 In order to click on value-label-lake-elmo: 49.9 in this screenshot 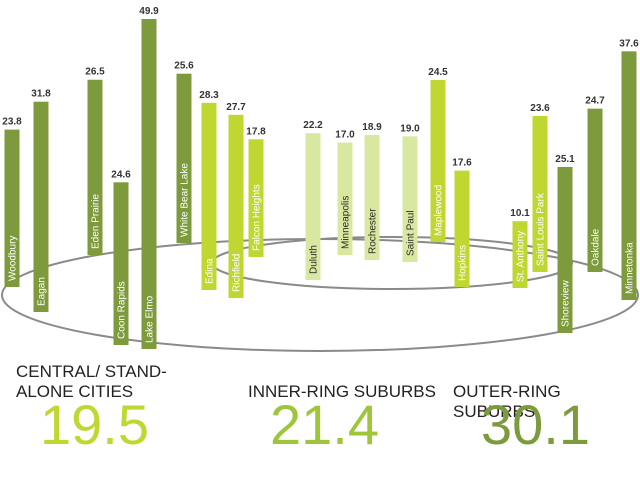, I will do `click(149, 11)`.